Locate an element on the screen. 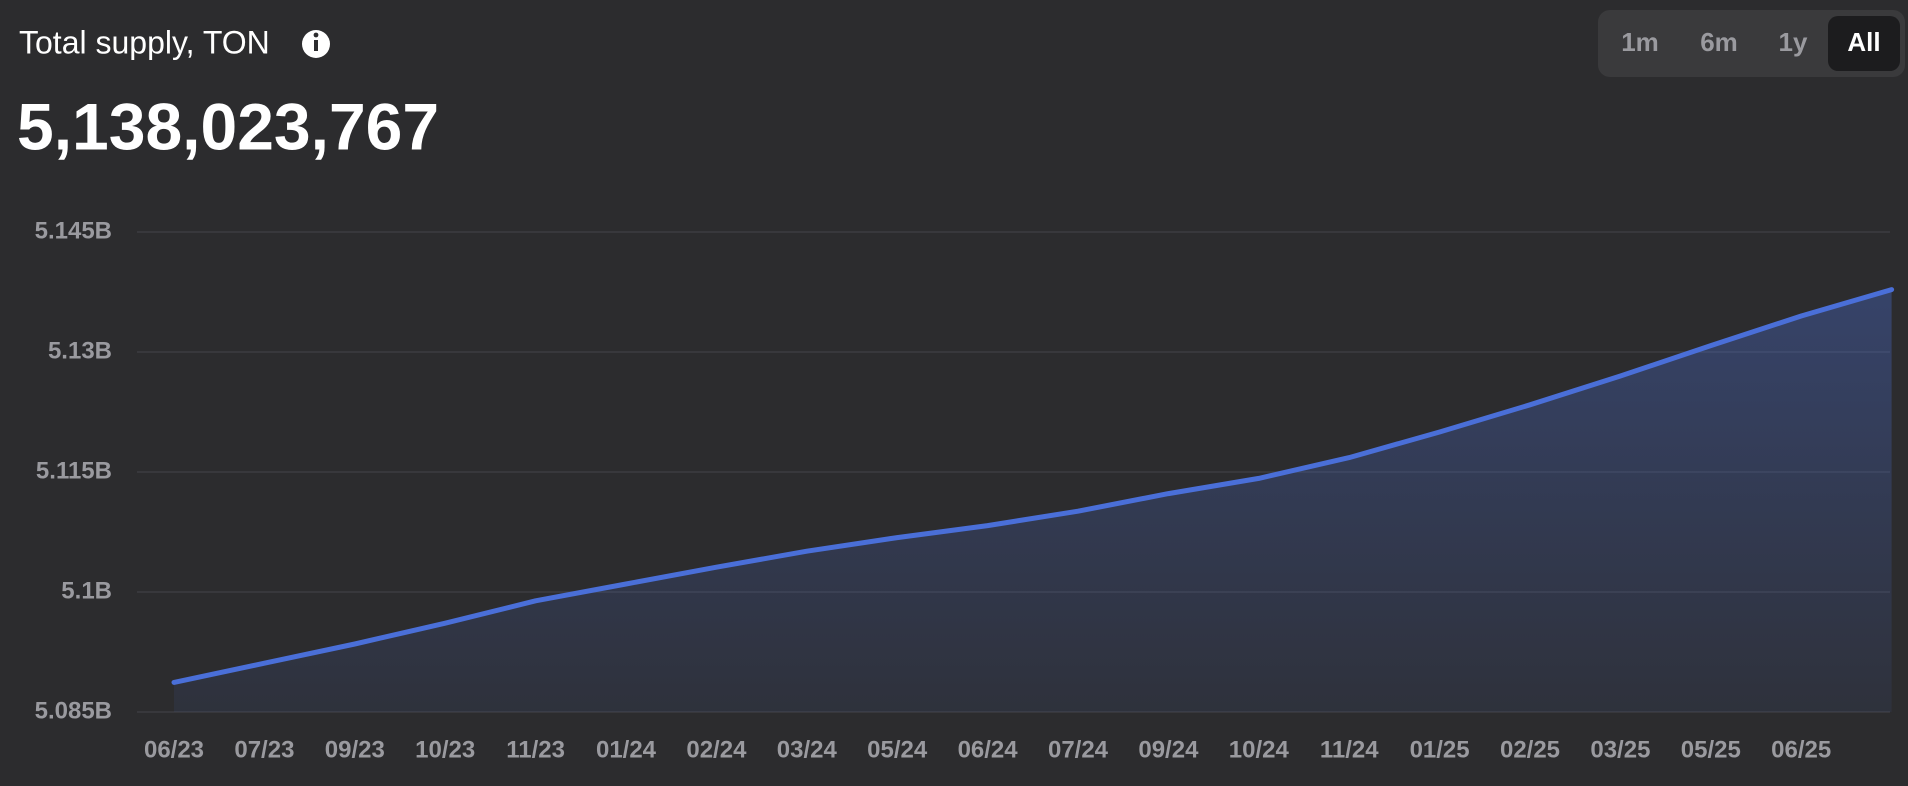 The height and width of the screenshot is (786, 1908). range-button: All is located at coordinates (1863, 42).